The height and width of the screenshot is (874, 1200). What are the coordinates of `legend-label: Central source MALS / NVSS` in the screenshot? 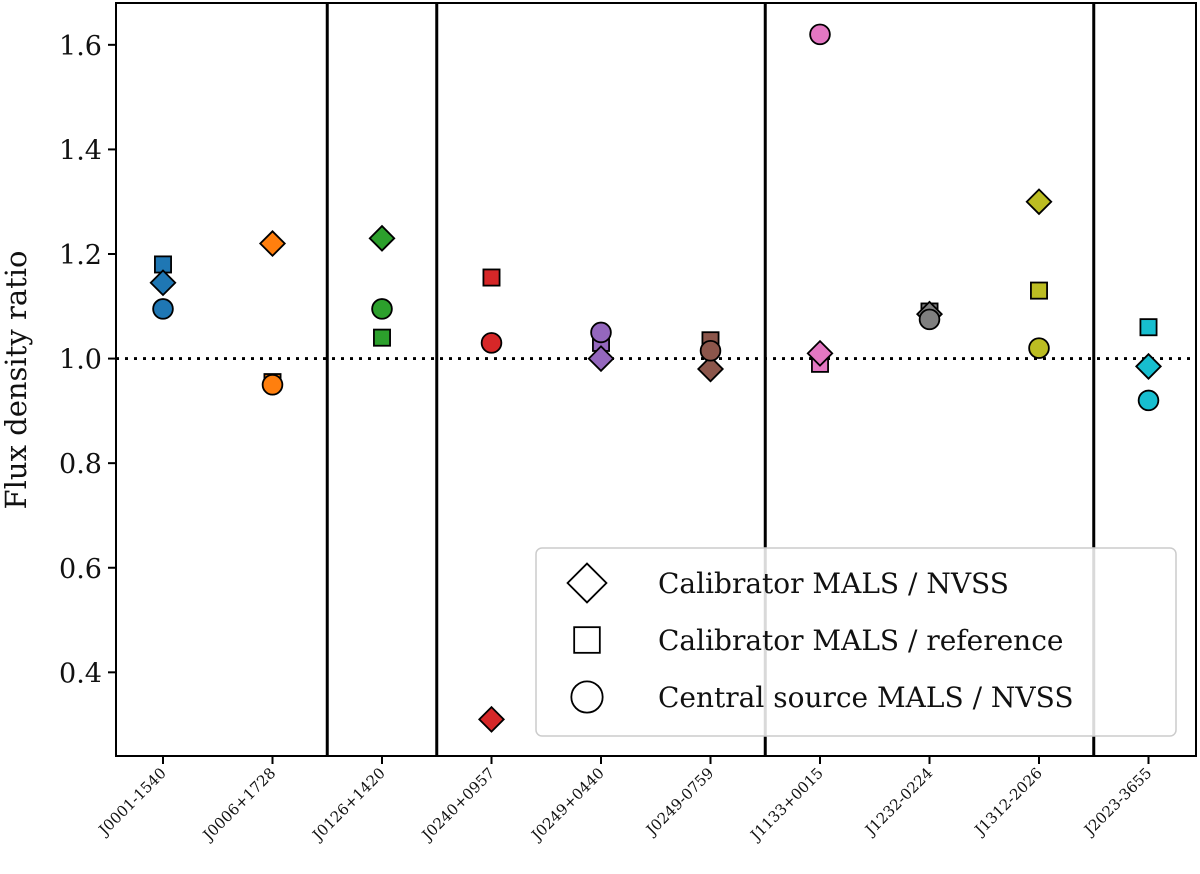 It's located at (866, 697).